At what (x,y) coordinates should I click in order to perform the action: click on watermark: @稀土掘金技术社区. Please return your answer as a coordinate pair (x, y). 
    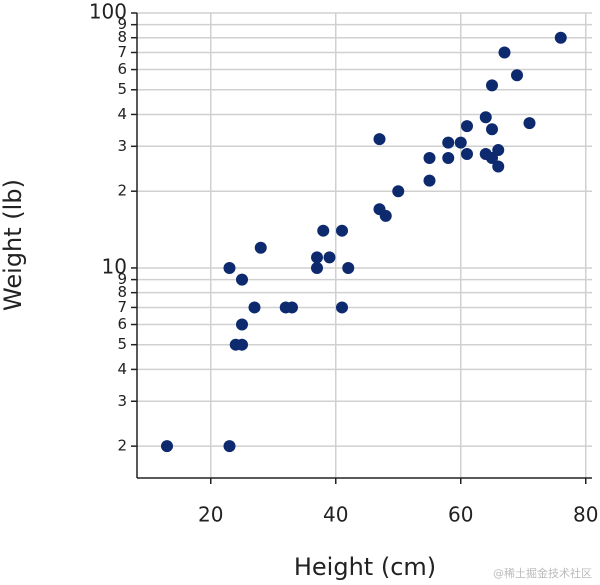
    Looking at the image, I should click on (542, 573).